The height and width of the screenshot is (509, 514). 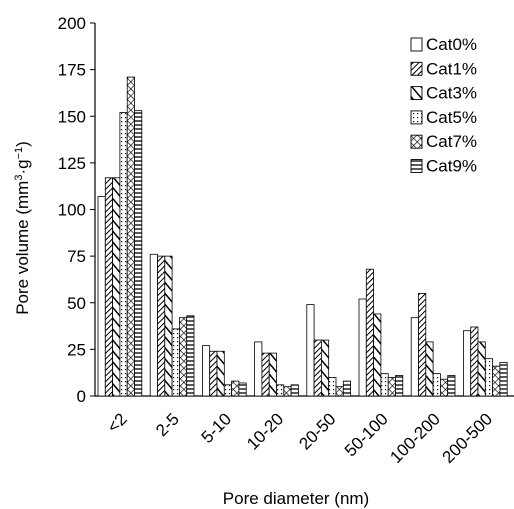 What do you see at coordinates (451, 141) in the screenshot?
I see `legend-label: Cat7%` at bounding box center [451, 141].